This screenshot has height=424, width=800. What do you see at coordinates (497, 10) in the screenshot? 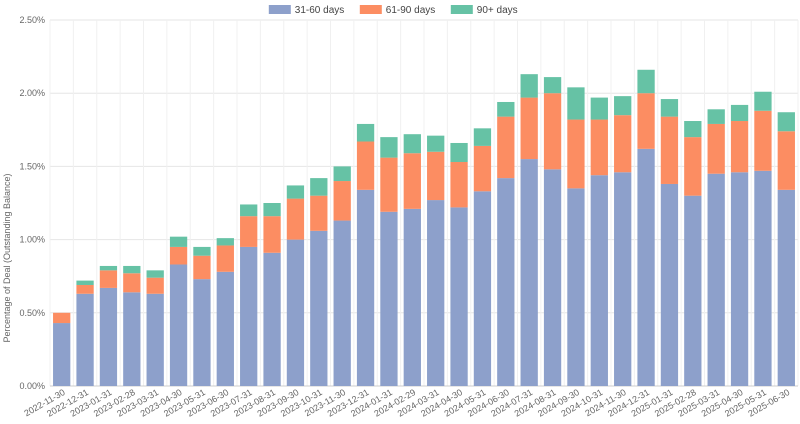
I see `legend-label: 90+ days` at bounding box center [497, 10].